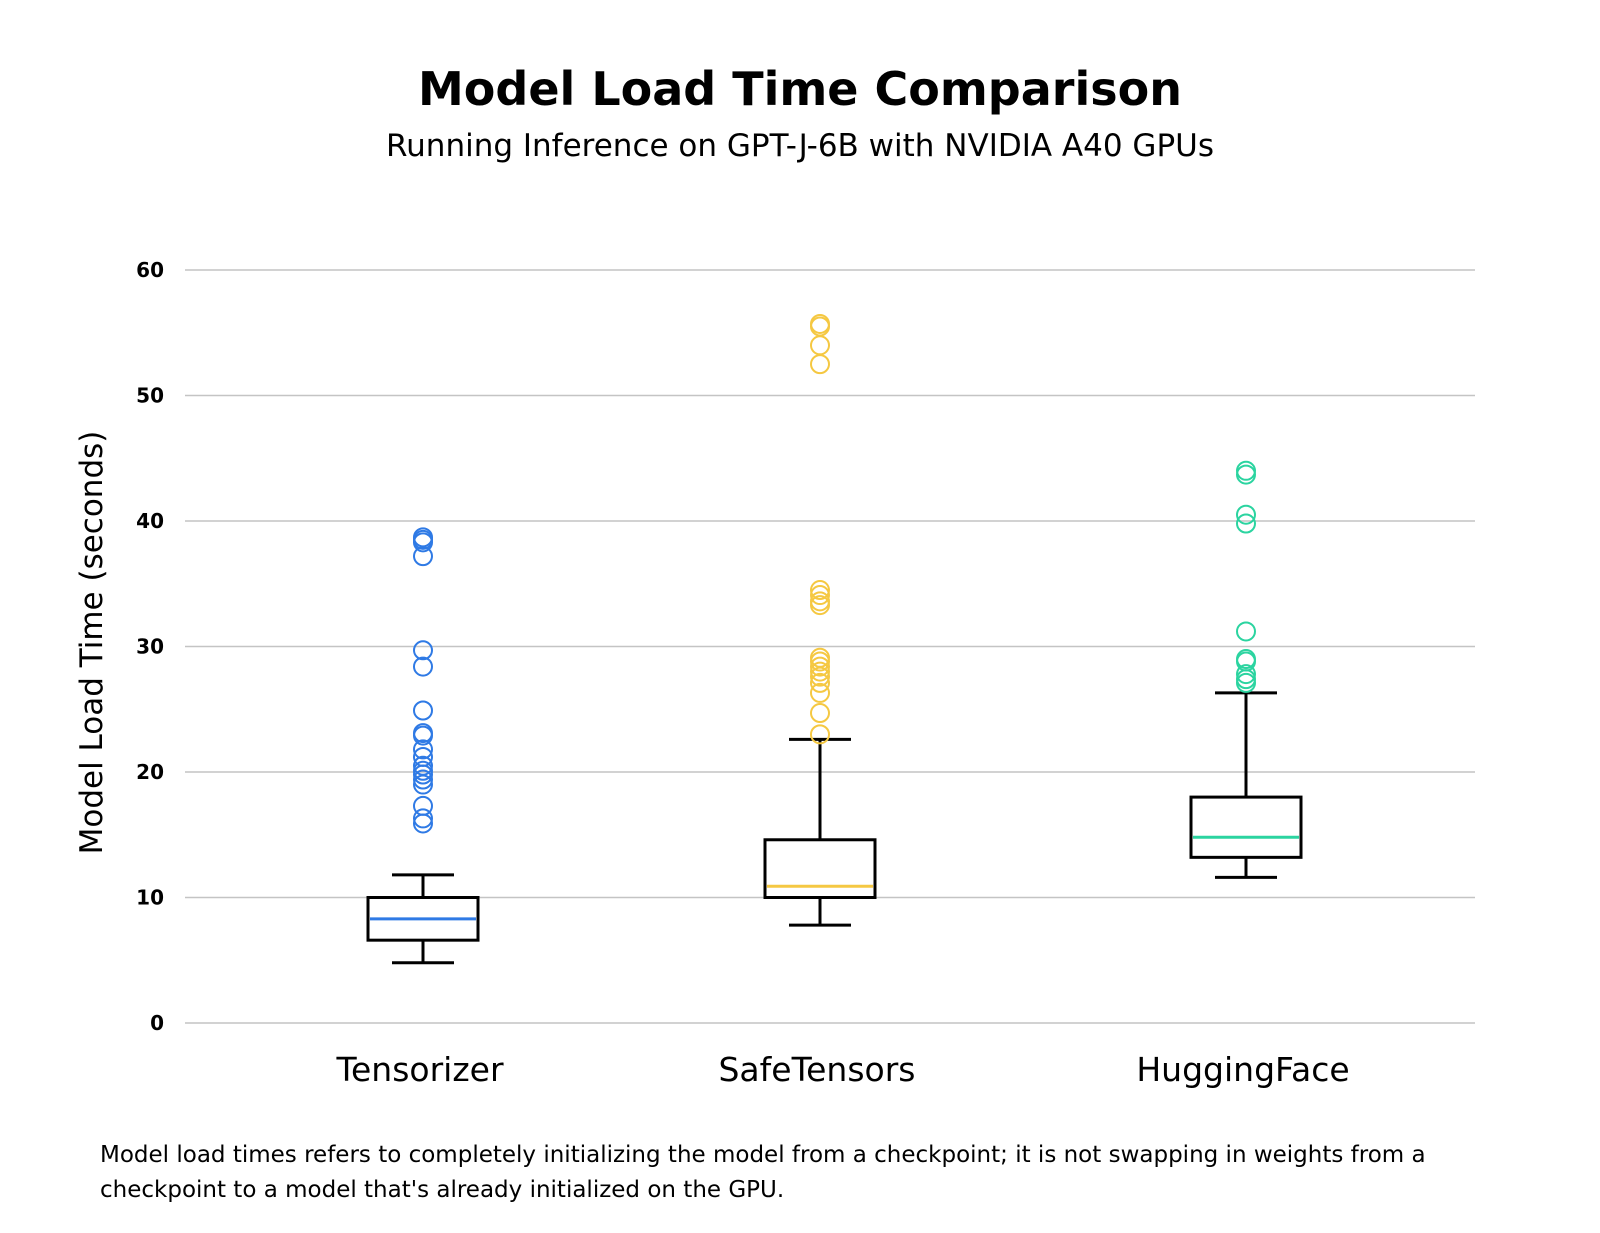  Describe the element at coordinates (1242, 1069) in the screenshot. I see `x-category-label: HuggingFace` at that location.